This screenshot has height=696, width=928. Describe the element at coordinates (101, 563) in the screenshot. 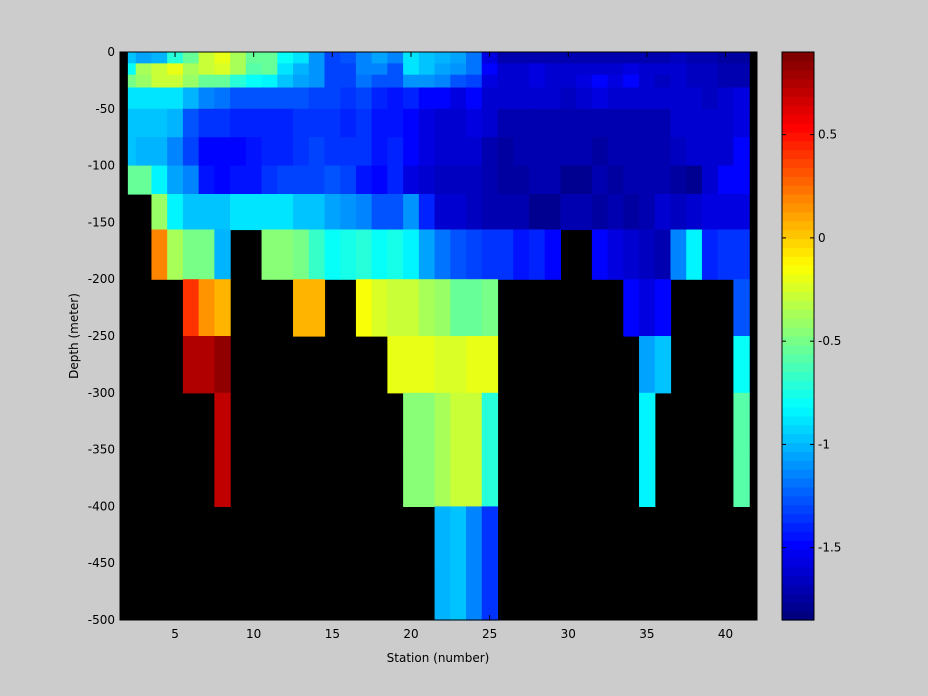

I see `y-tick-label: -450` at that location.